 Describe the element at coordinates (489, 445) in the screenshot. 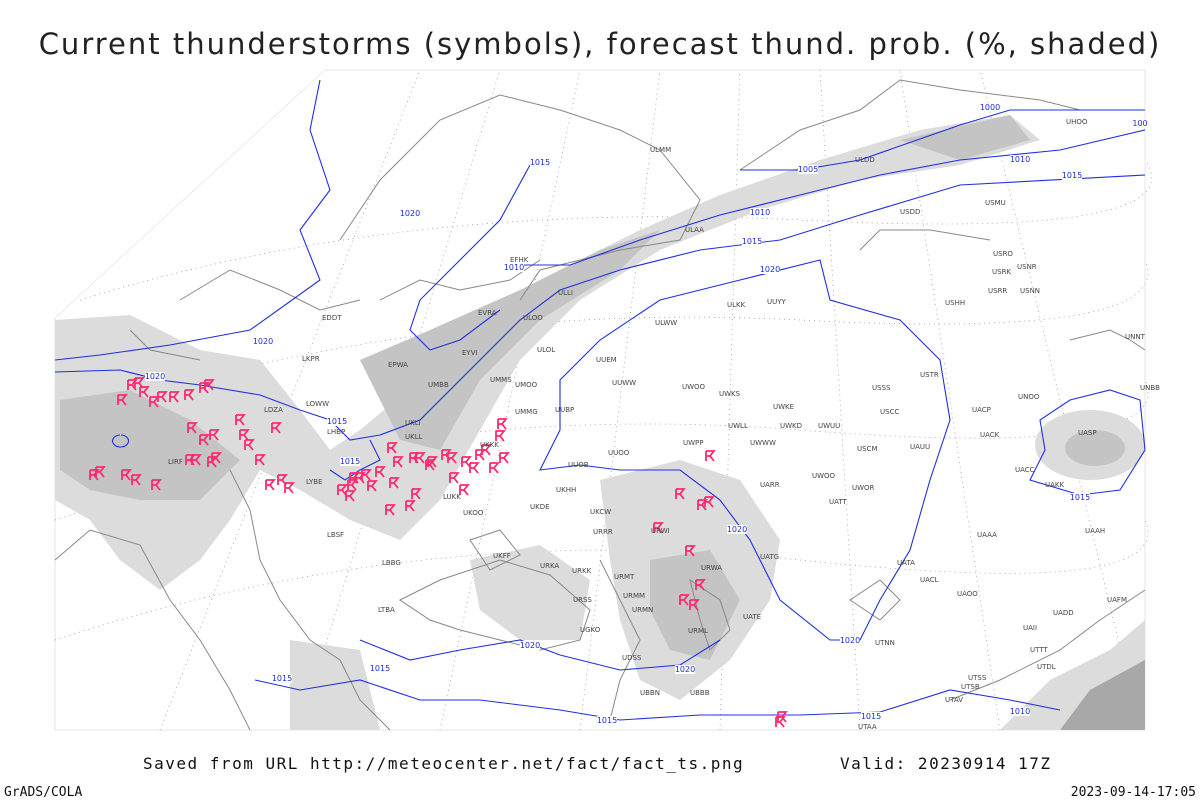

I see `station-label: UKKK` at that location.